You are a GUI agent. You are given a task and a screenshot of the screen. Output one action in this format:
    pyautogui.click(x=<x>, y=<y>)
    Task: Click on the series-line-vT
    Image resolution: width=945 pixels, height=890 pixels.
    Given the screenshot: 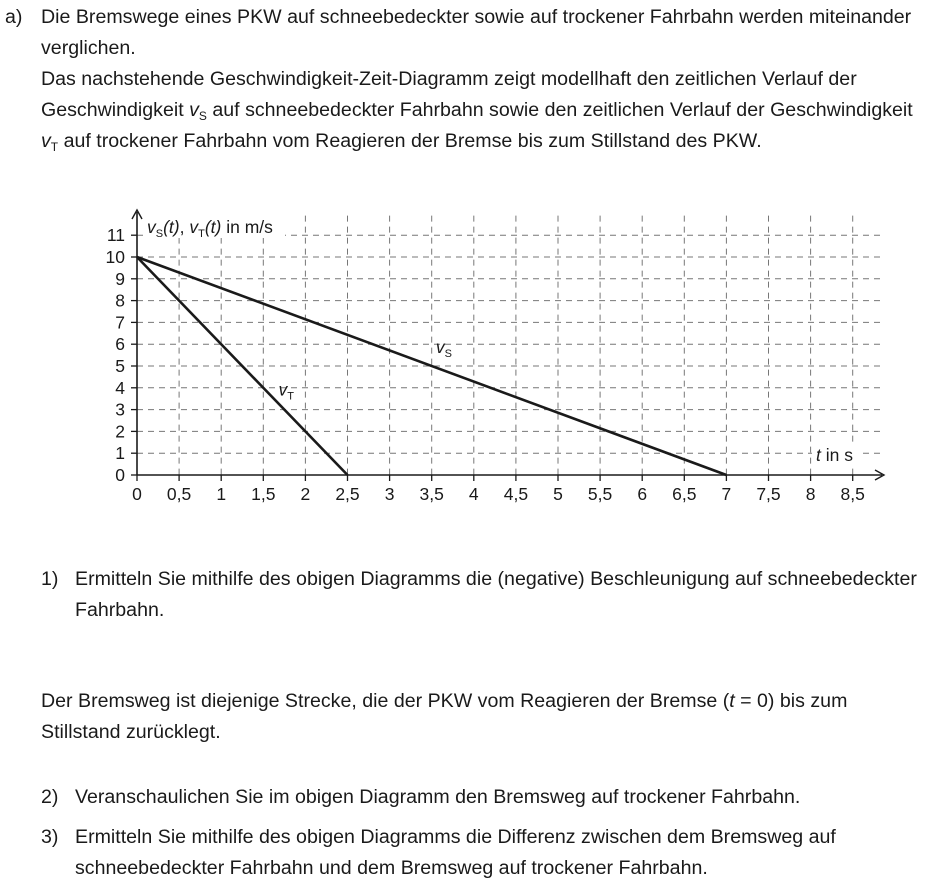 What is the action you would take?
    pyautogui.click(x=242, y=366)
    